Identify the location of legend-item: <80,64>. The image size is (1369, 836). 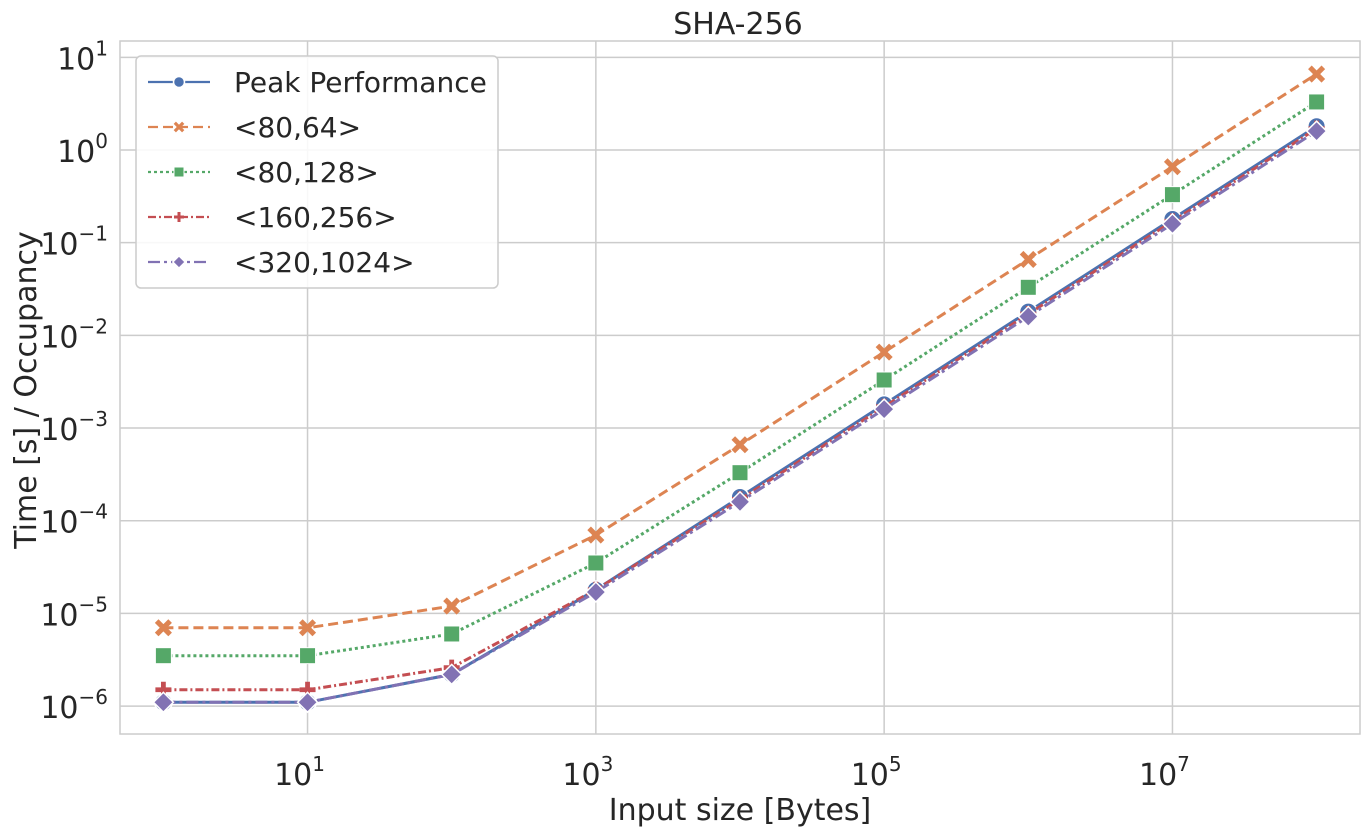
(254, 127).